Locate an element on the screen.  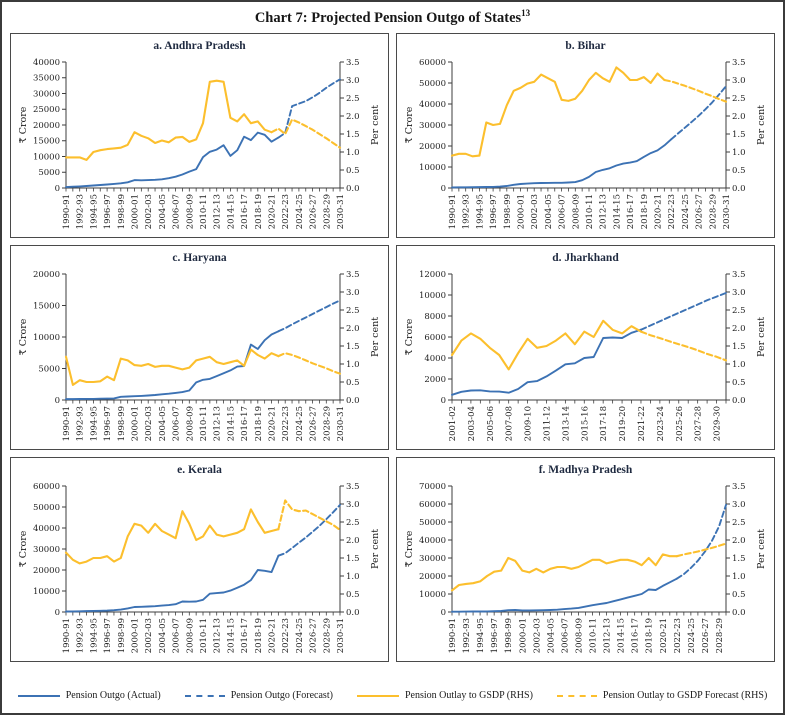
svg-text: 5000 is located at coordinates (49, 173).